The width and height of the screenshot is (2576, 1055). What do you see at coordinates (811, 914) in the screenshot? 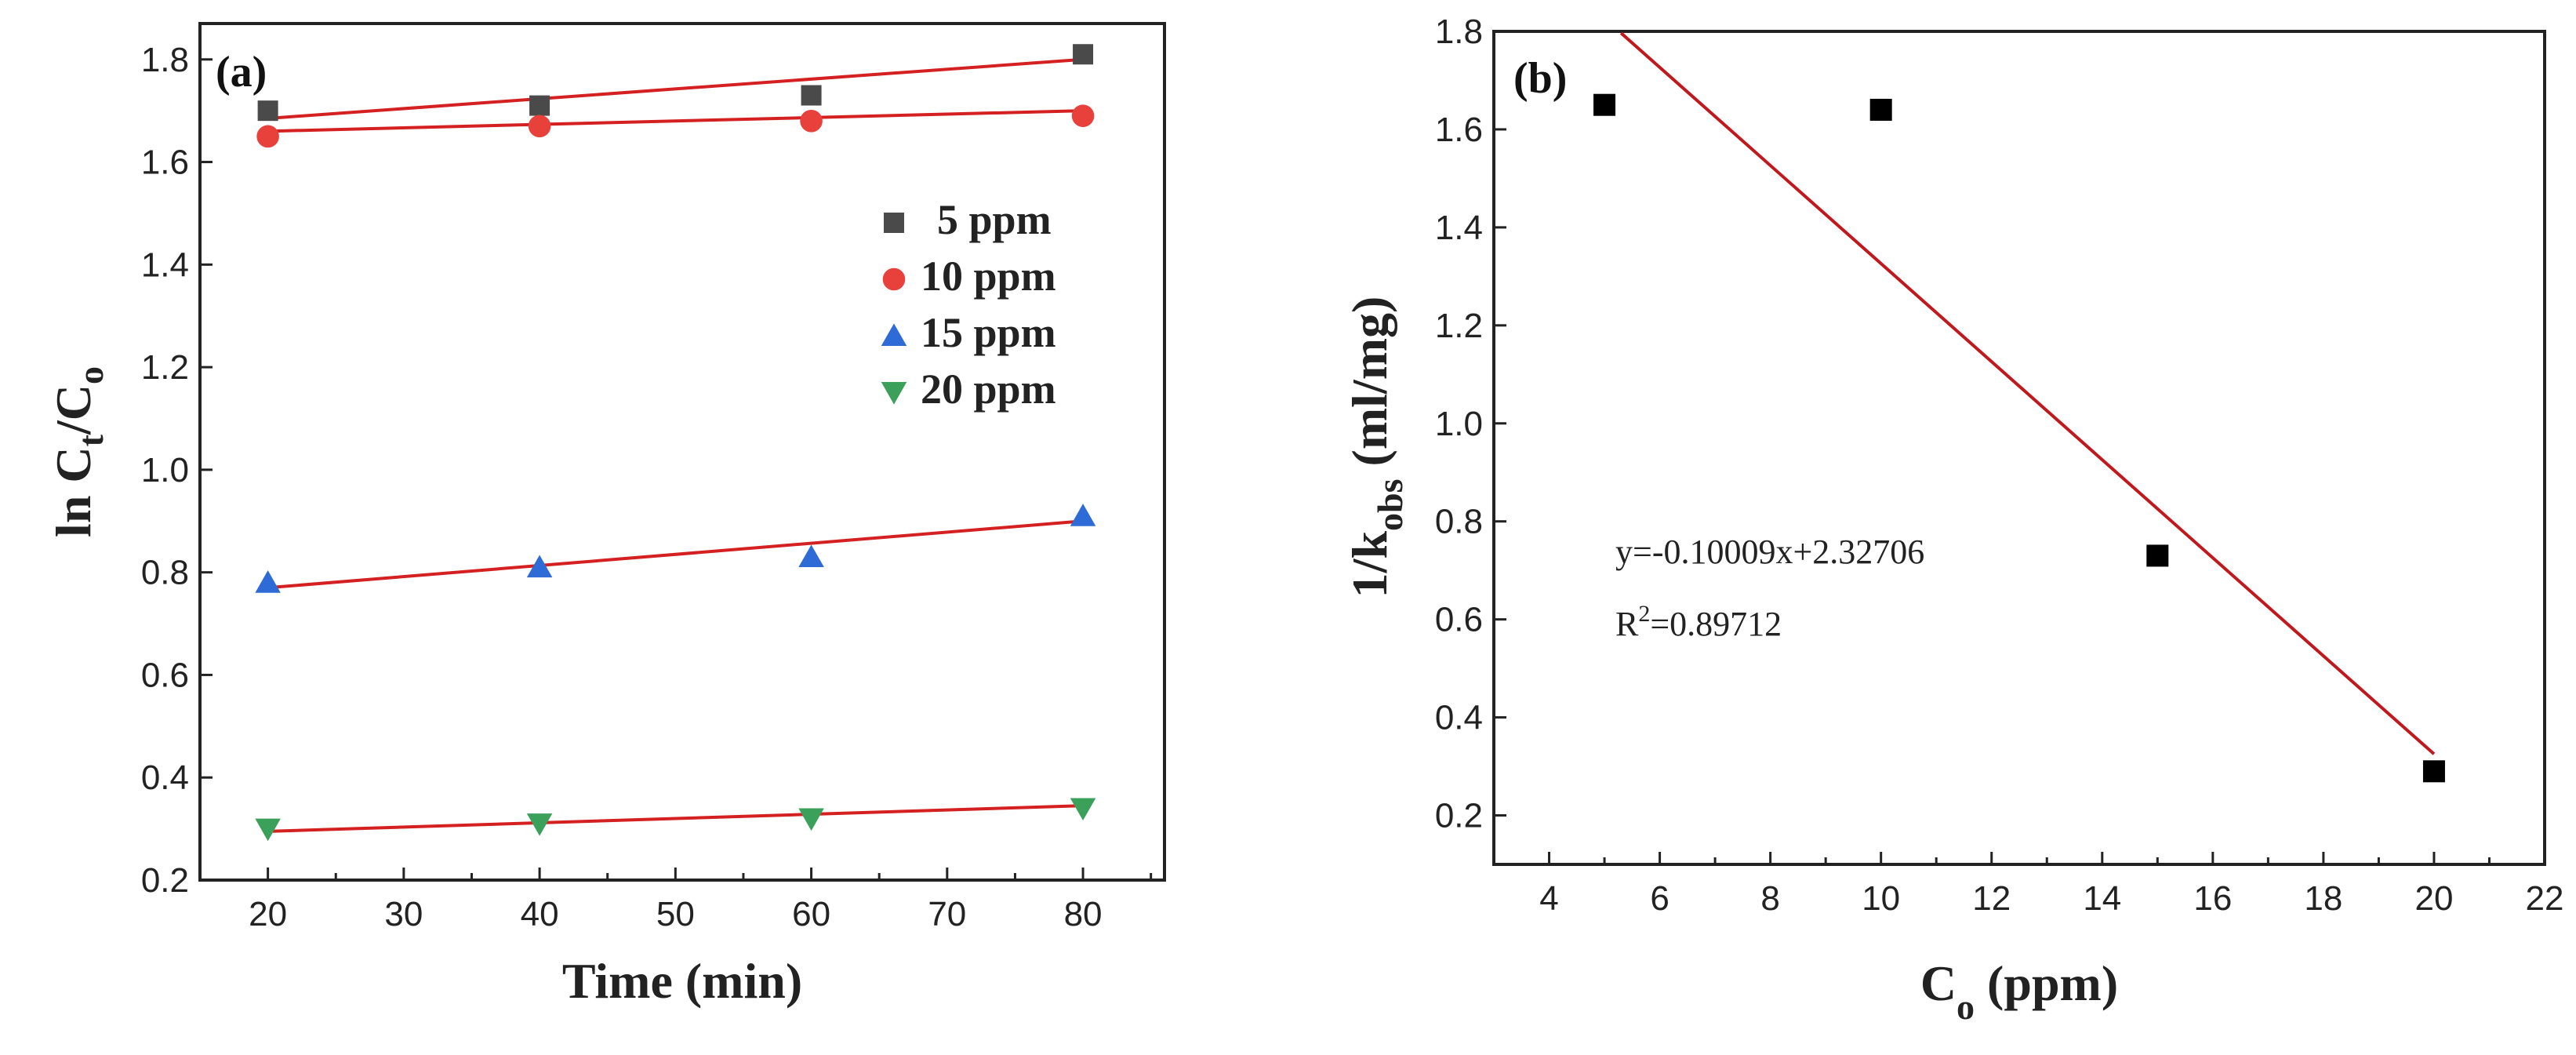
I see `a-x-tick-label: 60` at bounding box center [811, 914].